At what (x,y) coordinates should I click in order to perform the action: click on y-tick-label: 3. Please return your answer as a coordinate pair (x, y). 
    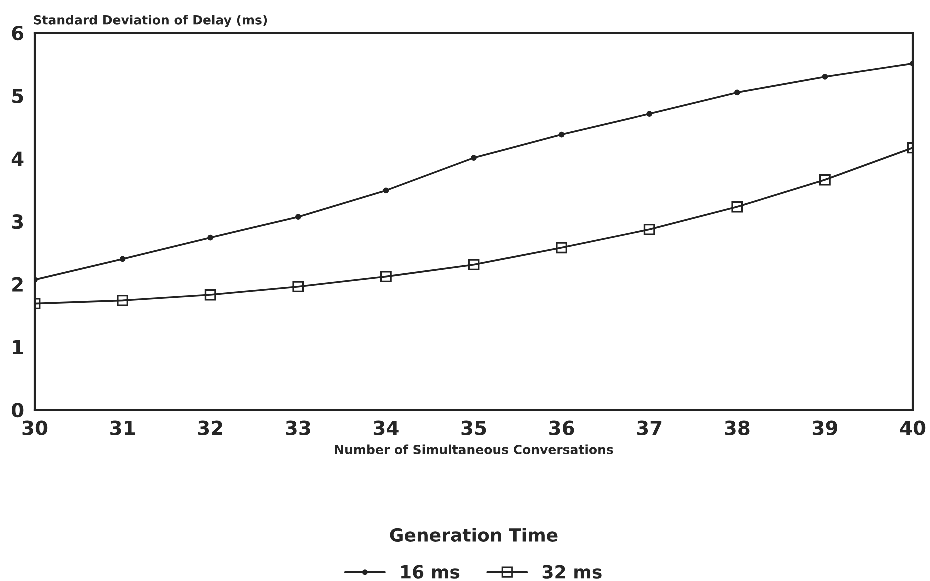
    Looking at the image, I should click on (18, 222).